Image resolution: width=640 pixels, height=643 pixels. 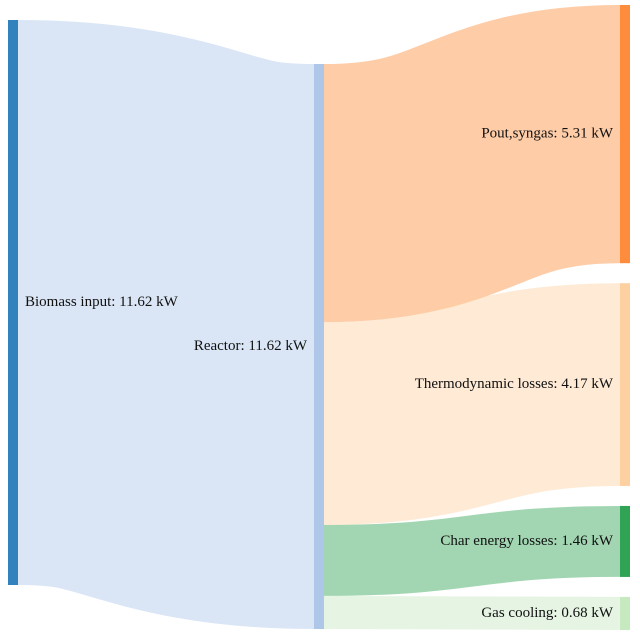 I want to click on node-label: Thermodynamic losses: 4.17 kW, so click(x=514, y=384).